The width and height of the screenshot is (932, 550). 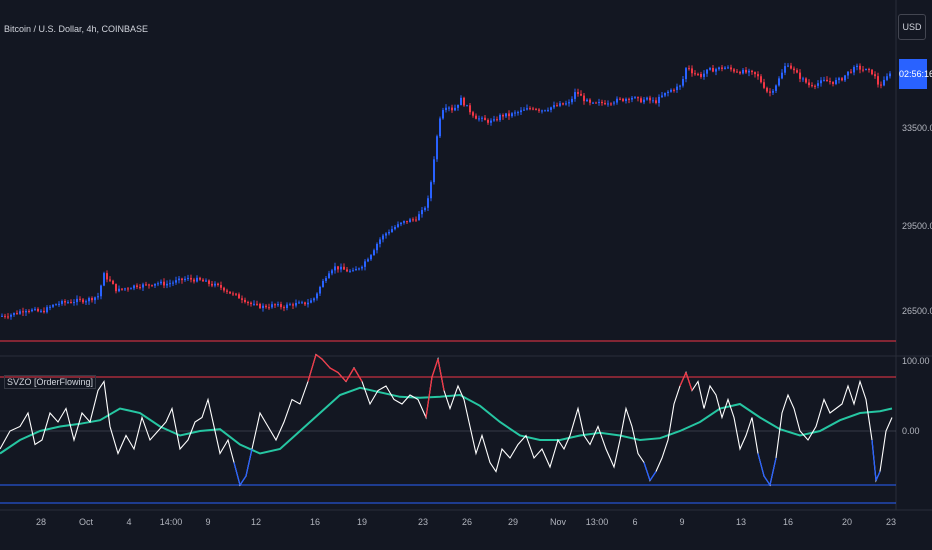 I want to click on symbol-title: Bitcoin / U.S. Dollar, 4h, COINBASE, so click(x=76, y=29).